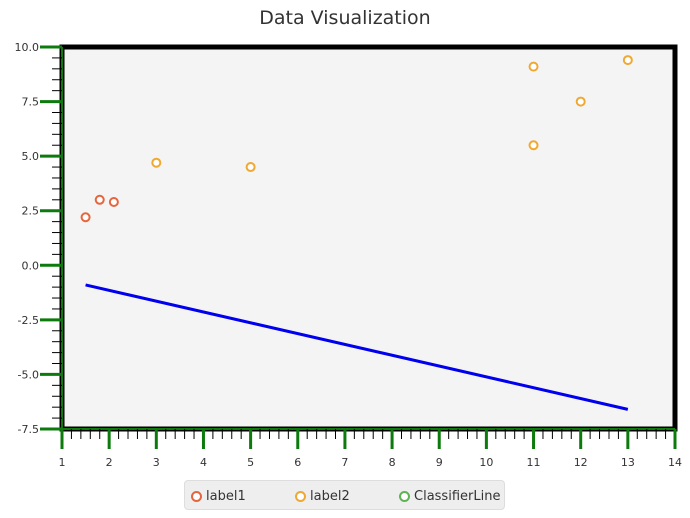 The image size is (690, 518). Describe the element at coordinates (370, 448) in the screenshot. I see `x-axis: 1 2 3 4 5 6 7 8 9 10 11 12 13 14` at that location.